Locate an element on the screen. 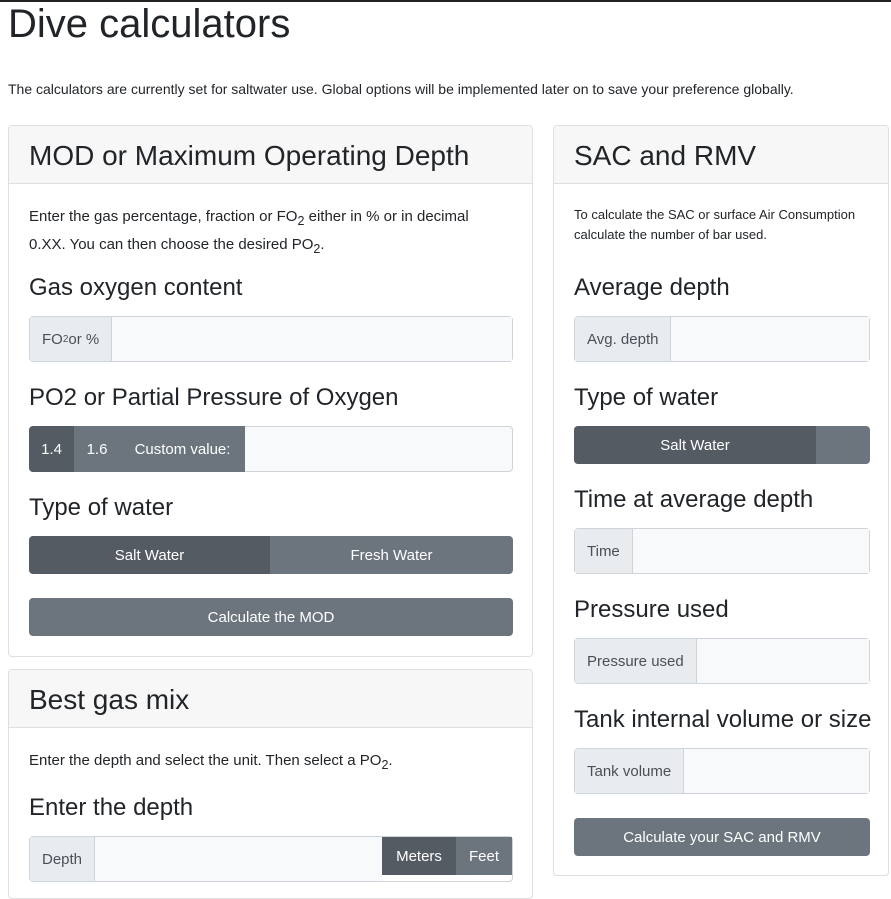 This screenshot has width=891, height=899. feet-button: Feet is located at coordinates (484, 856).